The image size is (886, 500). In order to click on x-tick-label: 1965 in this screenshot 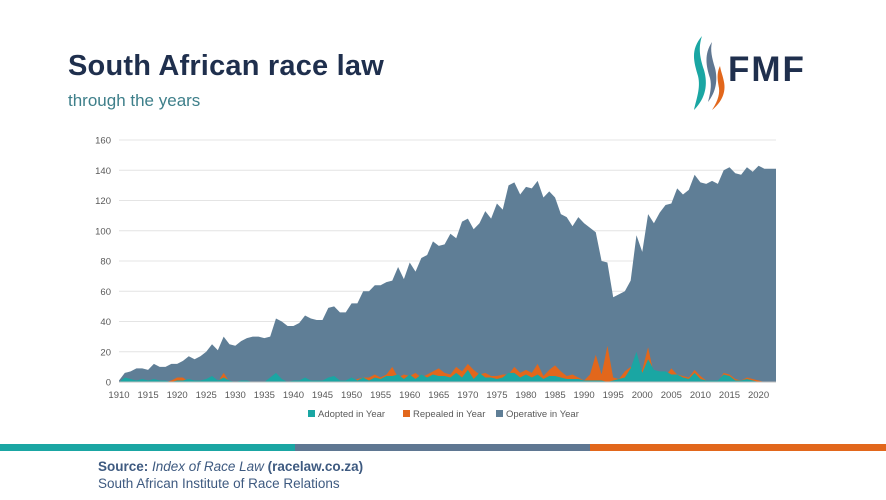, I will do `click(438, 395)`.